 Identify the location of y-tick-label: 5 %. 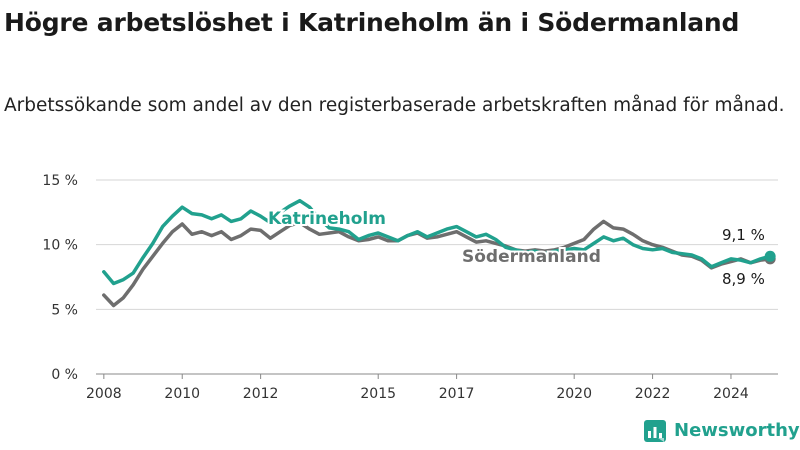
(64, 310).